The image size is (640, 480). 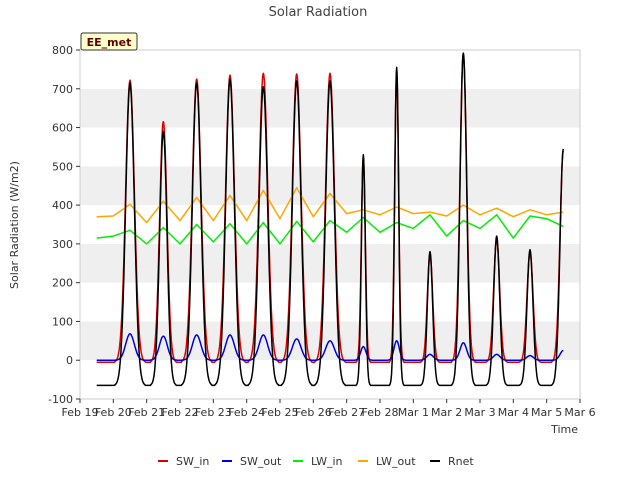 I want to click on station-label-box: EE_met, so click(x=109, y=41).